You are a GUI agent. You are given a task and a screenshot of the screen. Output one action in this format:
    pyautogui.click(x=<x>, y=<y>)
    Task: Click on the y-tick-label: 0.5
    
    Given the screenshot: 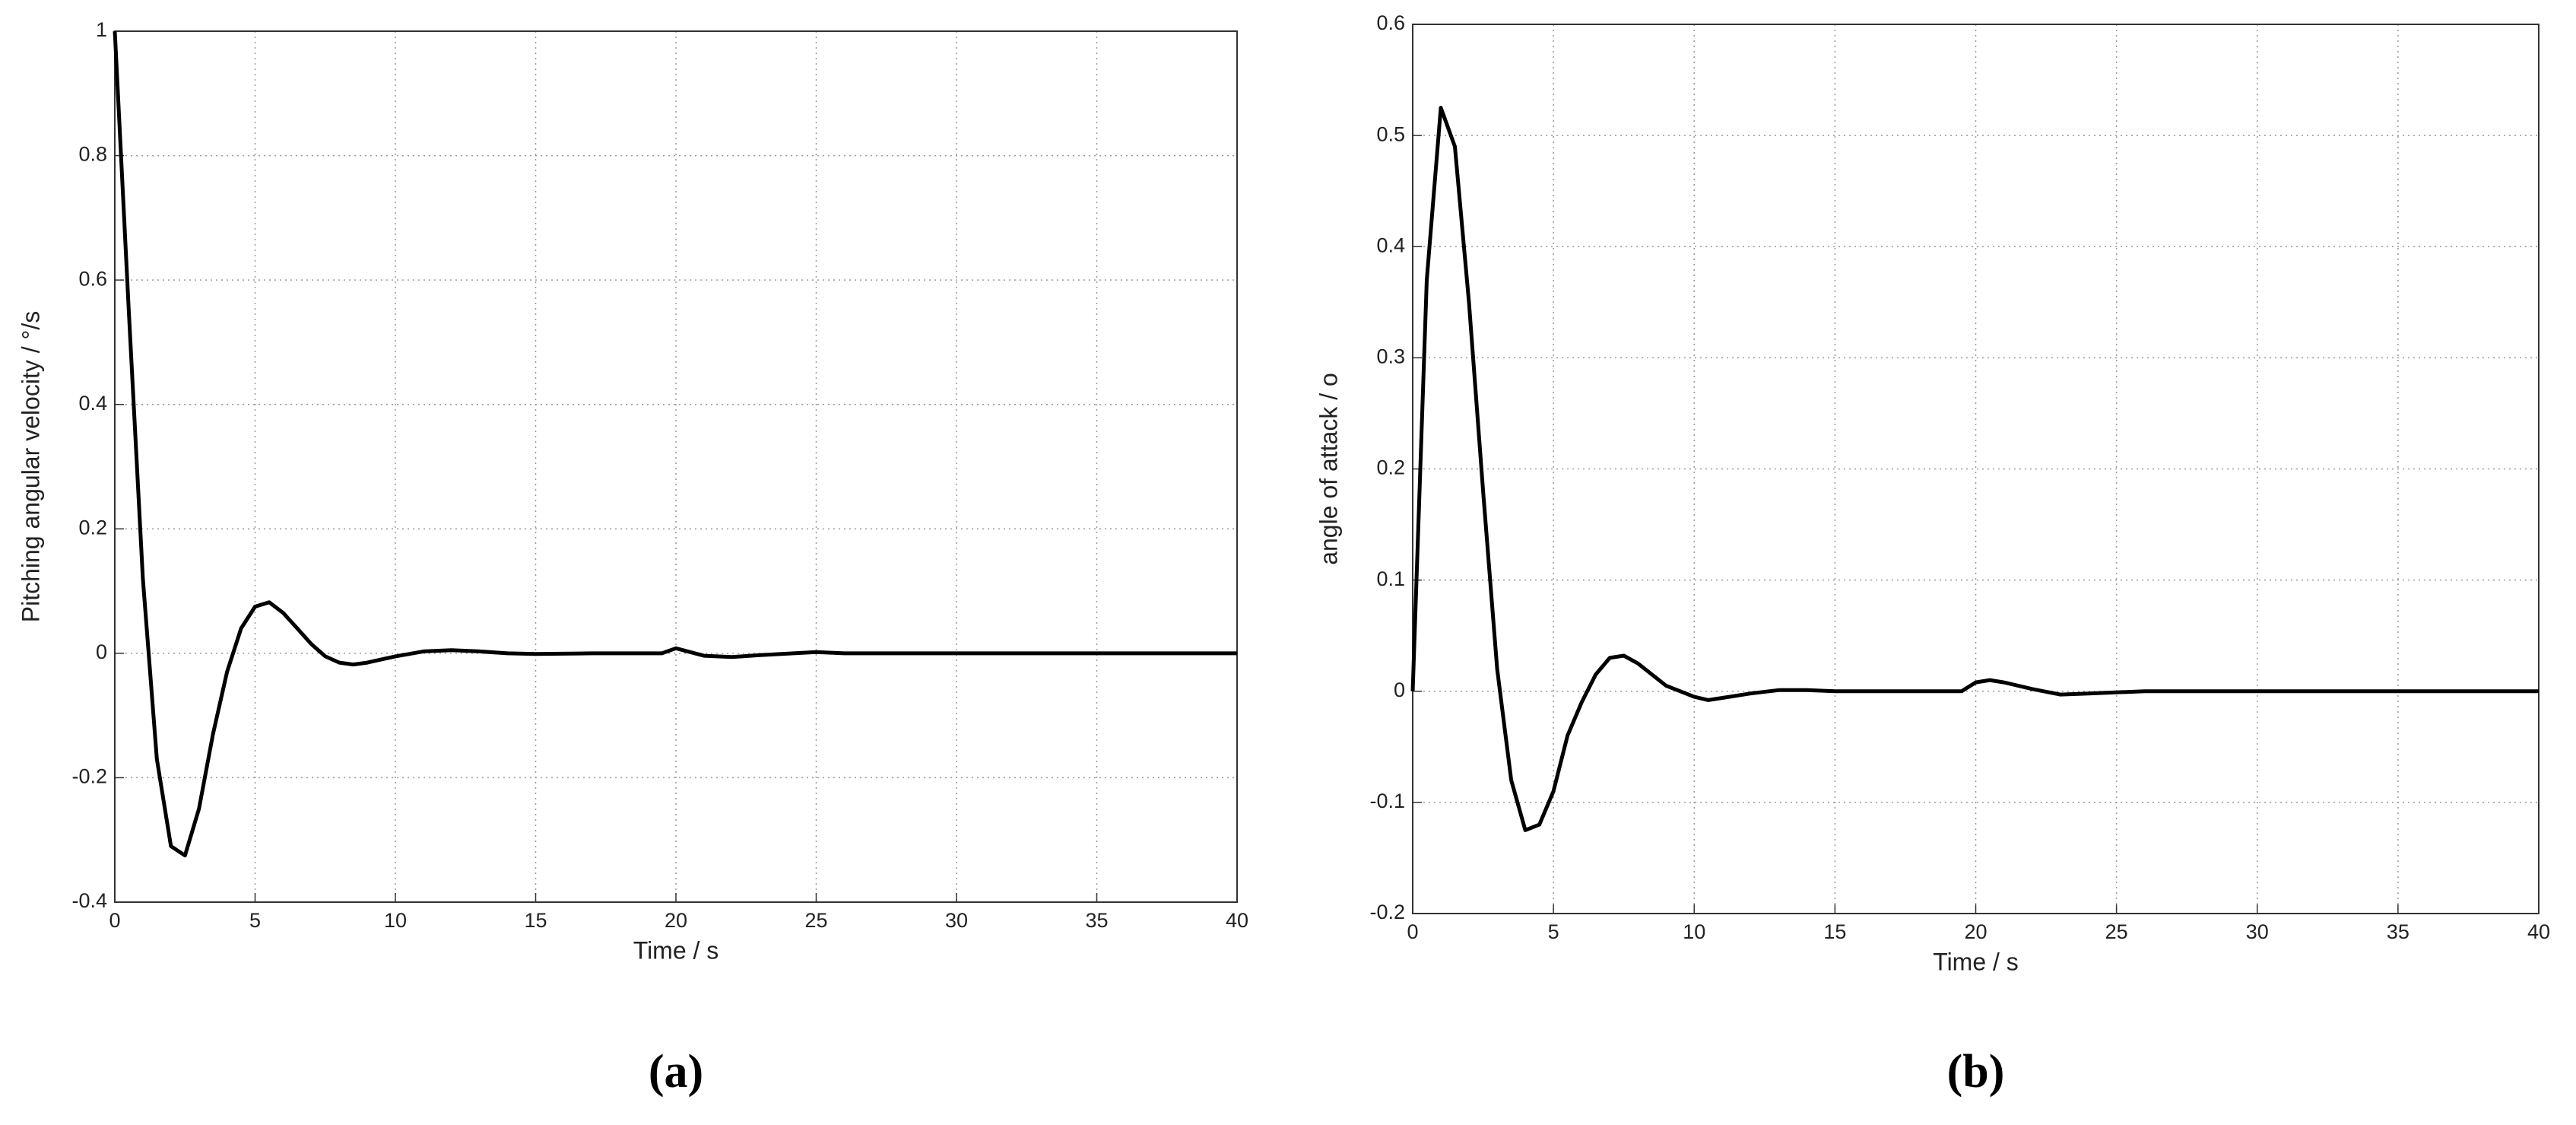 What is the action you would take?
    pyautogui.click(x=1390, y=133)
    